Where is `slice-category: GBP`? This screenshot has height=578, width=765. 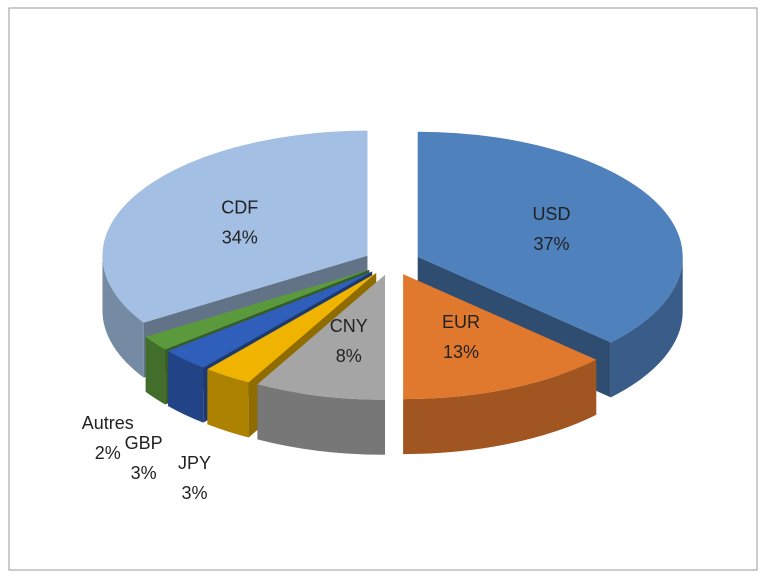 slice-category: GBP is located at coordinates (144, 443).